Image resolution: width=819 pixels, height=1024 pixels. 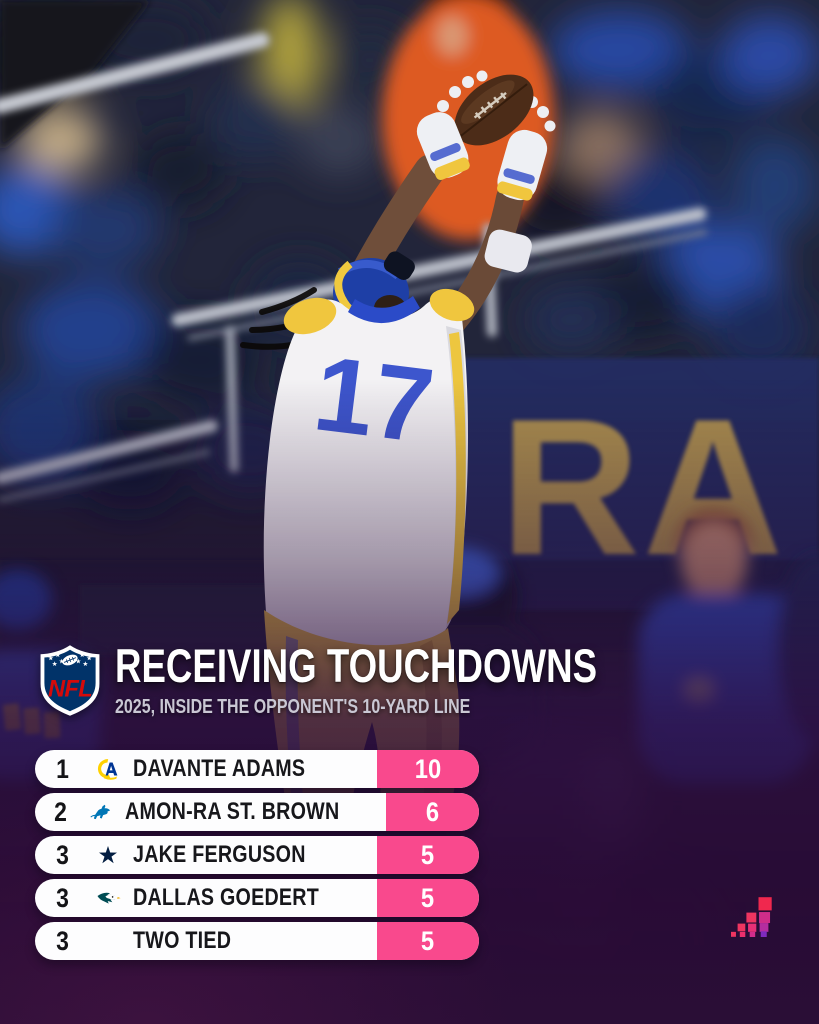 What do you see at coordinates (60, 812) in the screenshot?
I see `rank-label: 2` at bounding box center [60, 812].